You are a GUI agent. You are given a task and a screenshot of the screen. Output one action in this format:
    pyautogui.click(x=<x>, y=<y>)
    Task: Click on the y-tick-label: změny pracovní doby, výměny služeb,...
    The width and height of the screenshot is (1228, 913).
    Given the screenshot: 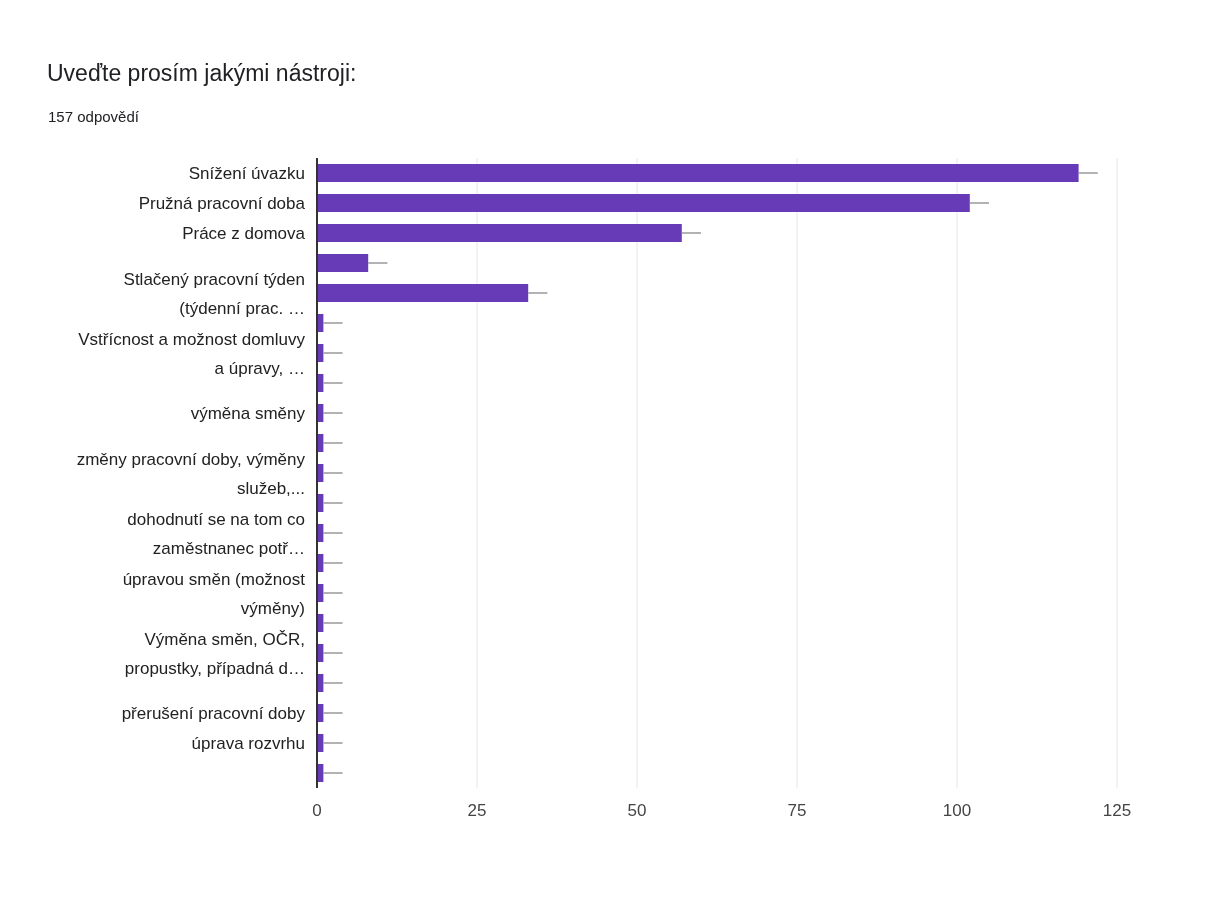 What is the action you would take?
    pyautogui.click(x=191, y=473)
    